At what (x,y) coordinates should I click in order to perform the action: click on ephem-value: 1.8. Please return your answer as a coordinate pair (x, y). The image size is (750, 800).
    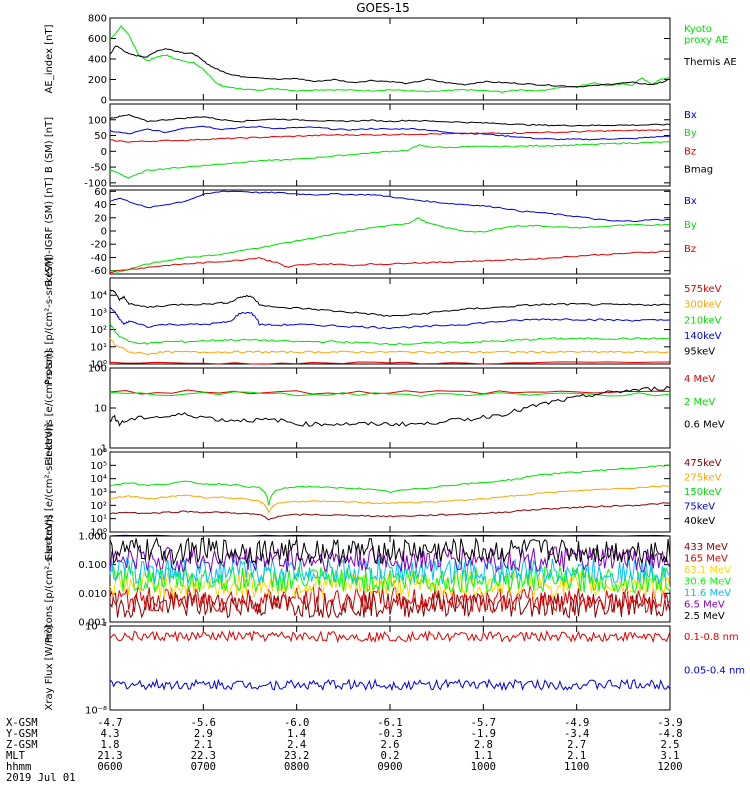
    Looking at the image, I should click on (110, 745).